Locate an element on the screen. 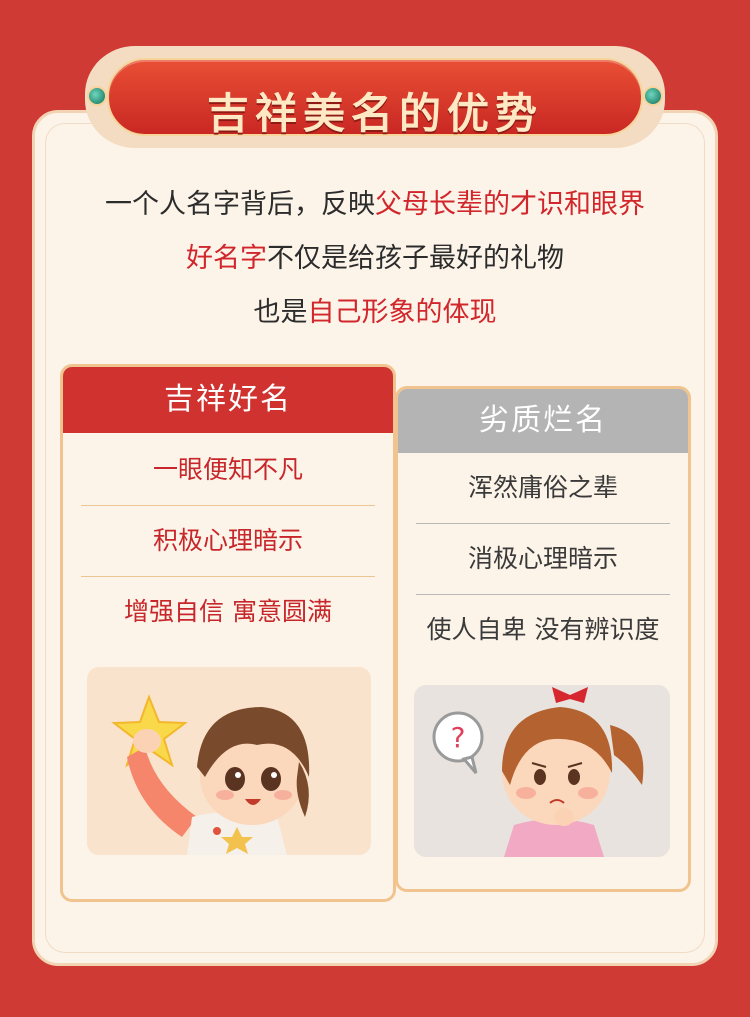  intro-line-1: 一个人名字背后，反映父母长辈的才识和眼界 is located at coordinates (375, 204).